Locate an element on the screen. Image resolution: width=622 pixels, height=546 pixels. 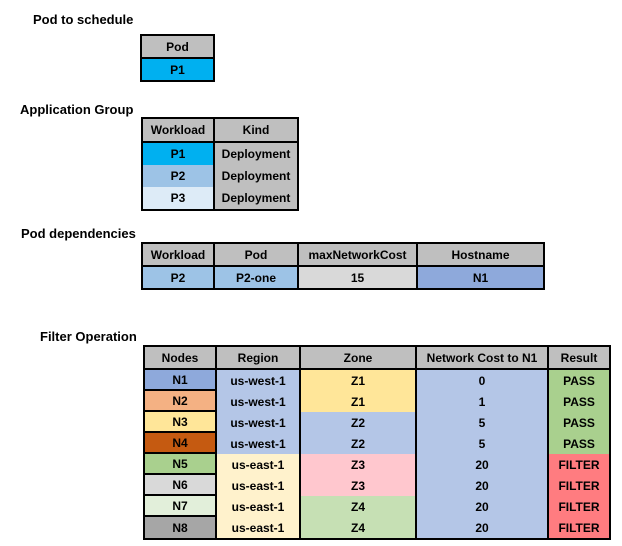
table-row: P1 Deployment is located at coordinates (220, 154).